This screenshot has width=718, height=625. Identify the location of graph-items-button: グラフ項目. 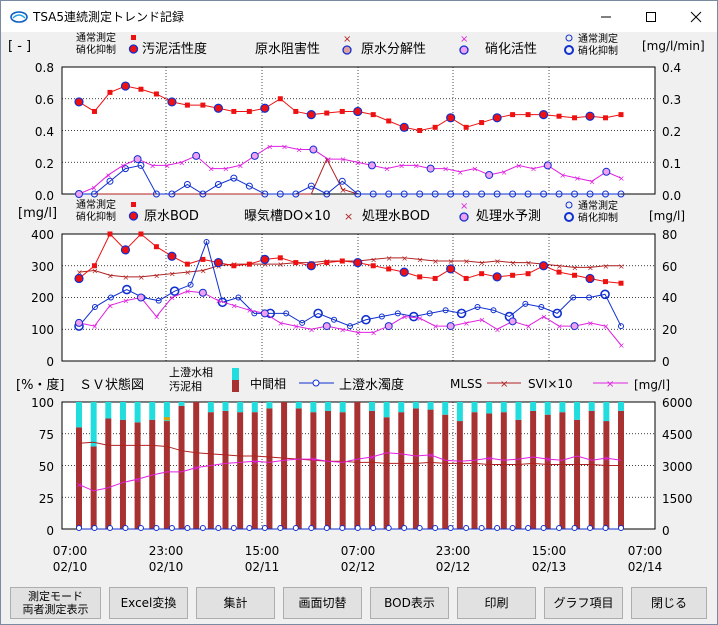
(583, 603).